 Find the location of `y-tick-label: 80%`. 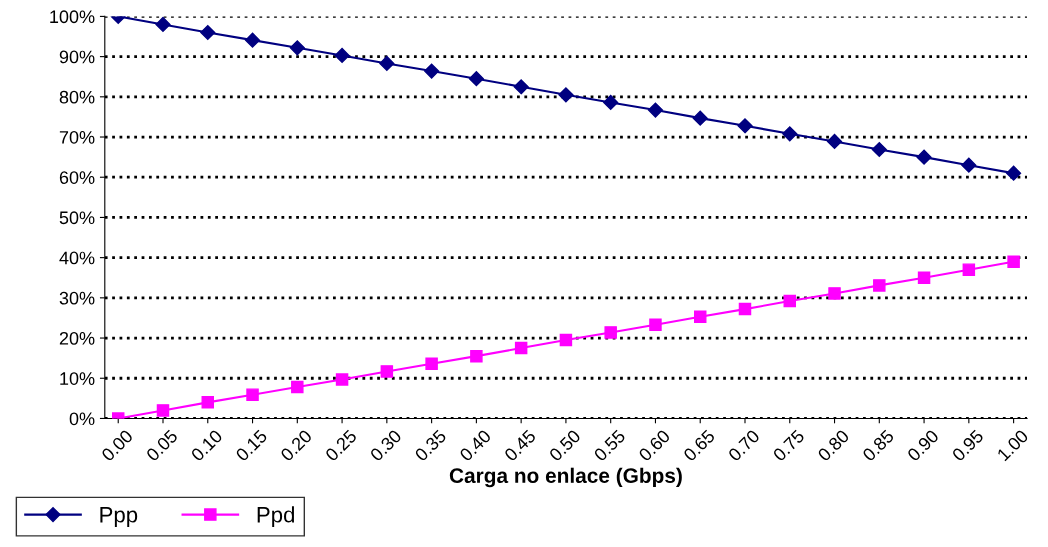

y-tick-label: 80% is located at coordinates (77, 97).